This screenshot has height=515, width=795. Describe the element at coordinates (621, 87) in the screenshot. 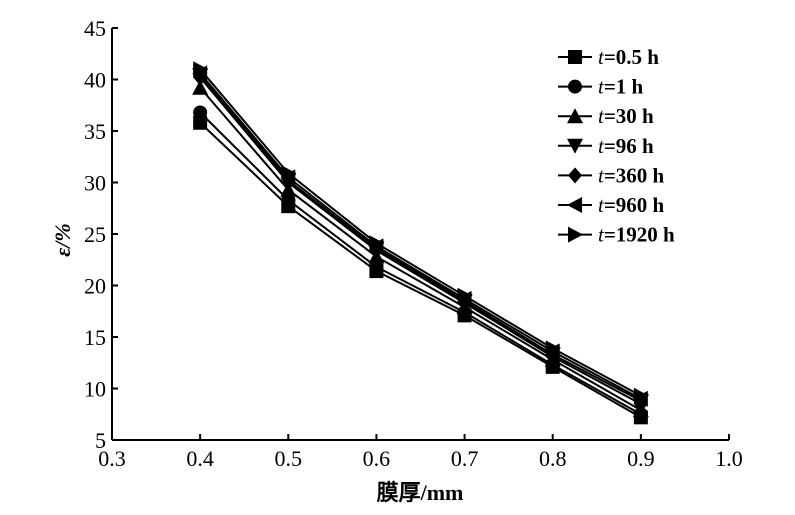

I see `legend-label: t=1 h` at that location.